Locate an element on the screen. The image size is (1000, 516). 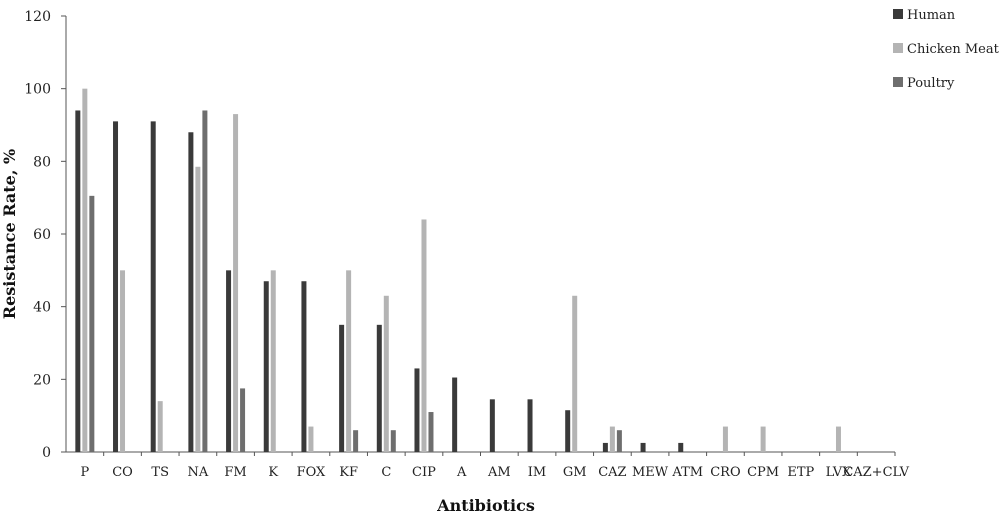
x-tick-label: CRO is located at coordinates (725, 472).